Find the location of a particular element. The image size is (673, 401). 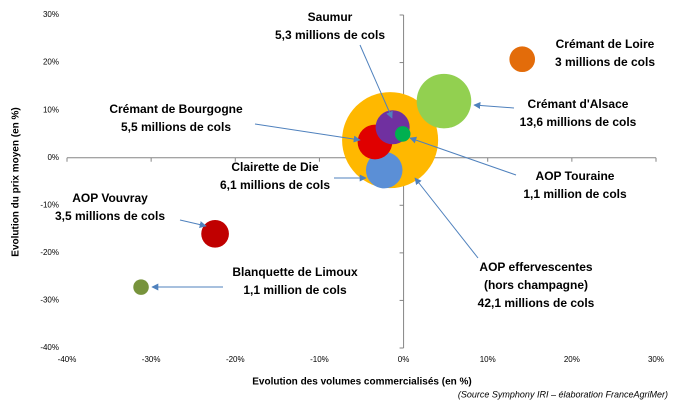

bubble-name: AOP effervescentes is located at coordinates (536, 267).